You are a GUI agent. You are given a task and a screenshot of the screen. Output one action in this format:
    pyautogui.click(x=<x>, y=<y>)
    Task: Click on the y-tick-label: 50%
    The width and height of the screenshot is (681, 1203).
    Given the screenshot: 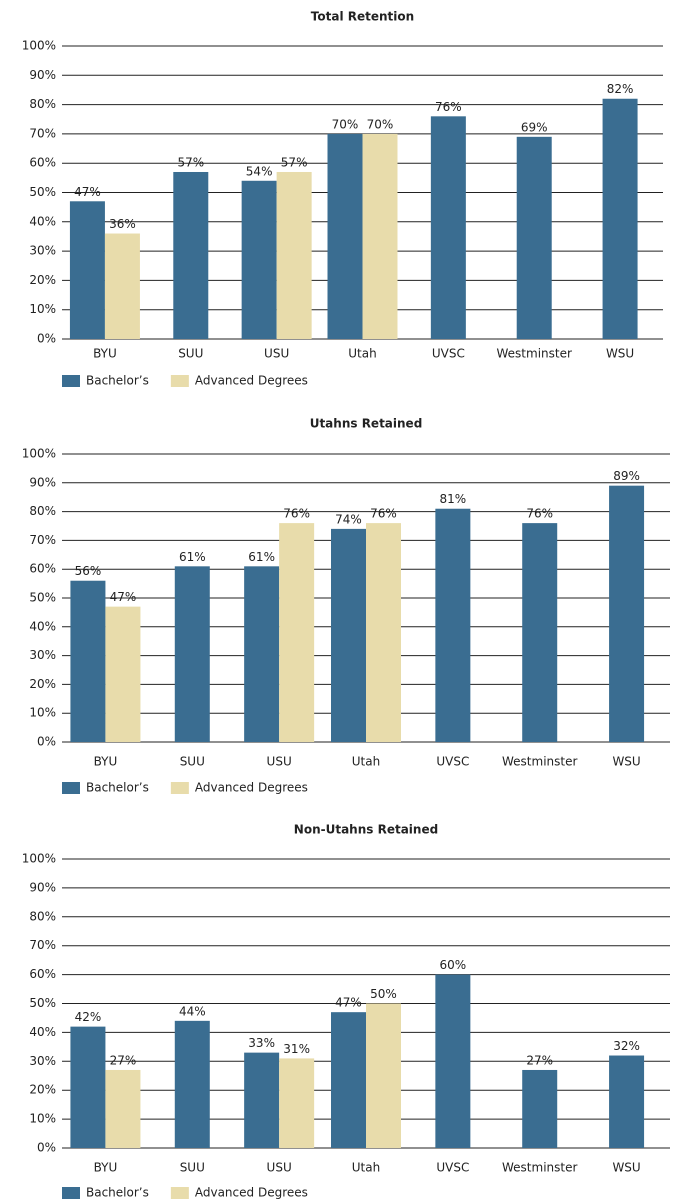 What is the action you would take?
    pyautogui.click(x=42, y=192)
    